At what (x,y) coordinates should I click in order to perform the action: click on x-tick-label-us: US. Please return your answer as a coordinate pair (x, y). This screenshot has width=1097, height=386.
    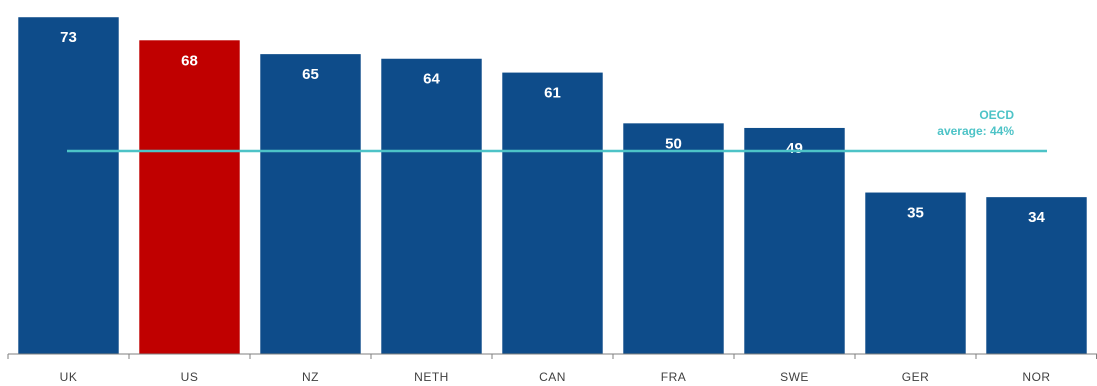
    Looking at the image, I should click on (190, 377).